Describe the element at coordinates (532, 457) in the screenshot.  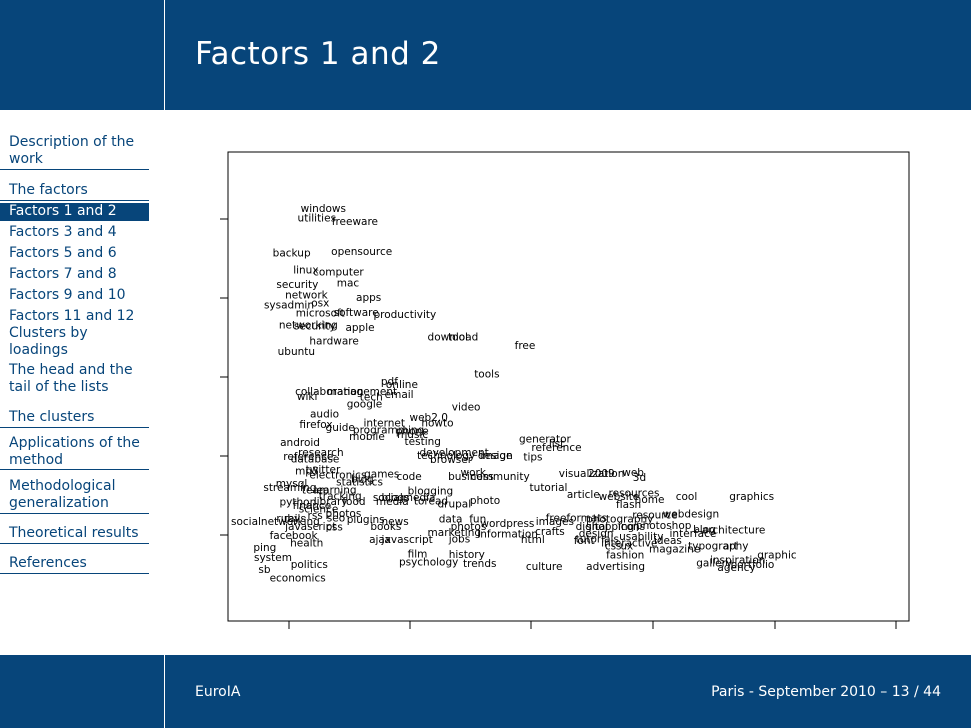
I see `point-label: tips` at that location.